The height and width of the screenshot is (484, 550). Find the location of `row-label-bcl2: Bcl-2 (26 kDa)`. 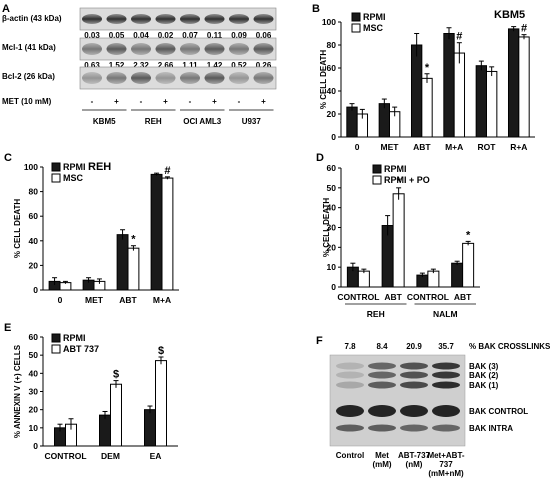

row-label-bcl2: Bcl-2 (26 kDa) is located at coordinates (28, 76).